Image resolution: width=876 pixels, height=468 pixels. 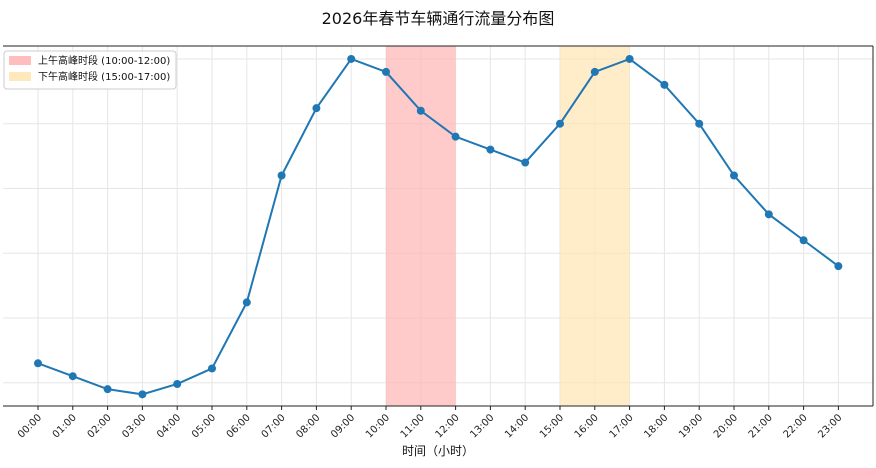 I want to click on x-tick-label: 23:00, so click(x=830, y=426).